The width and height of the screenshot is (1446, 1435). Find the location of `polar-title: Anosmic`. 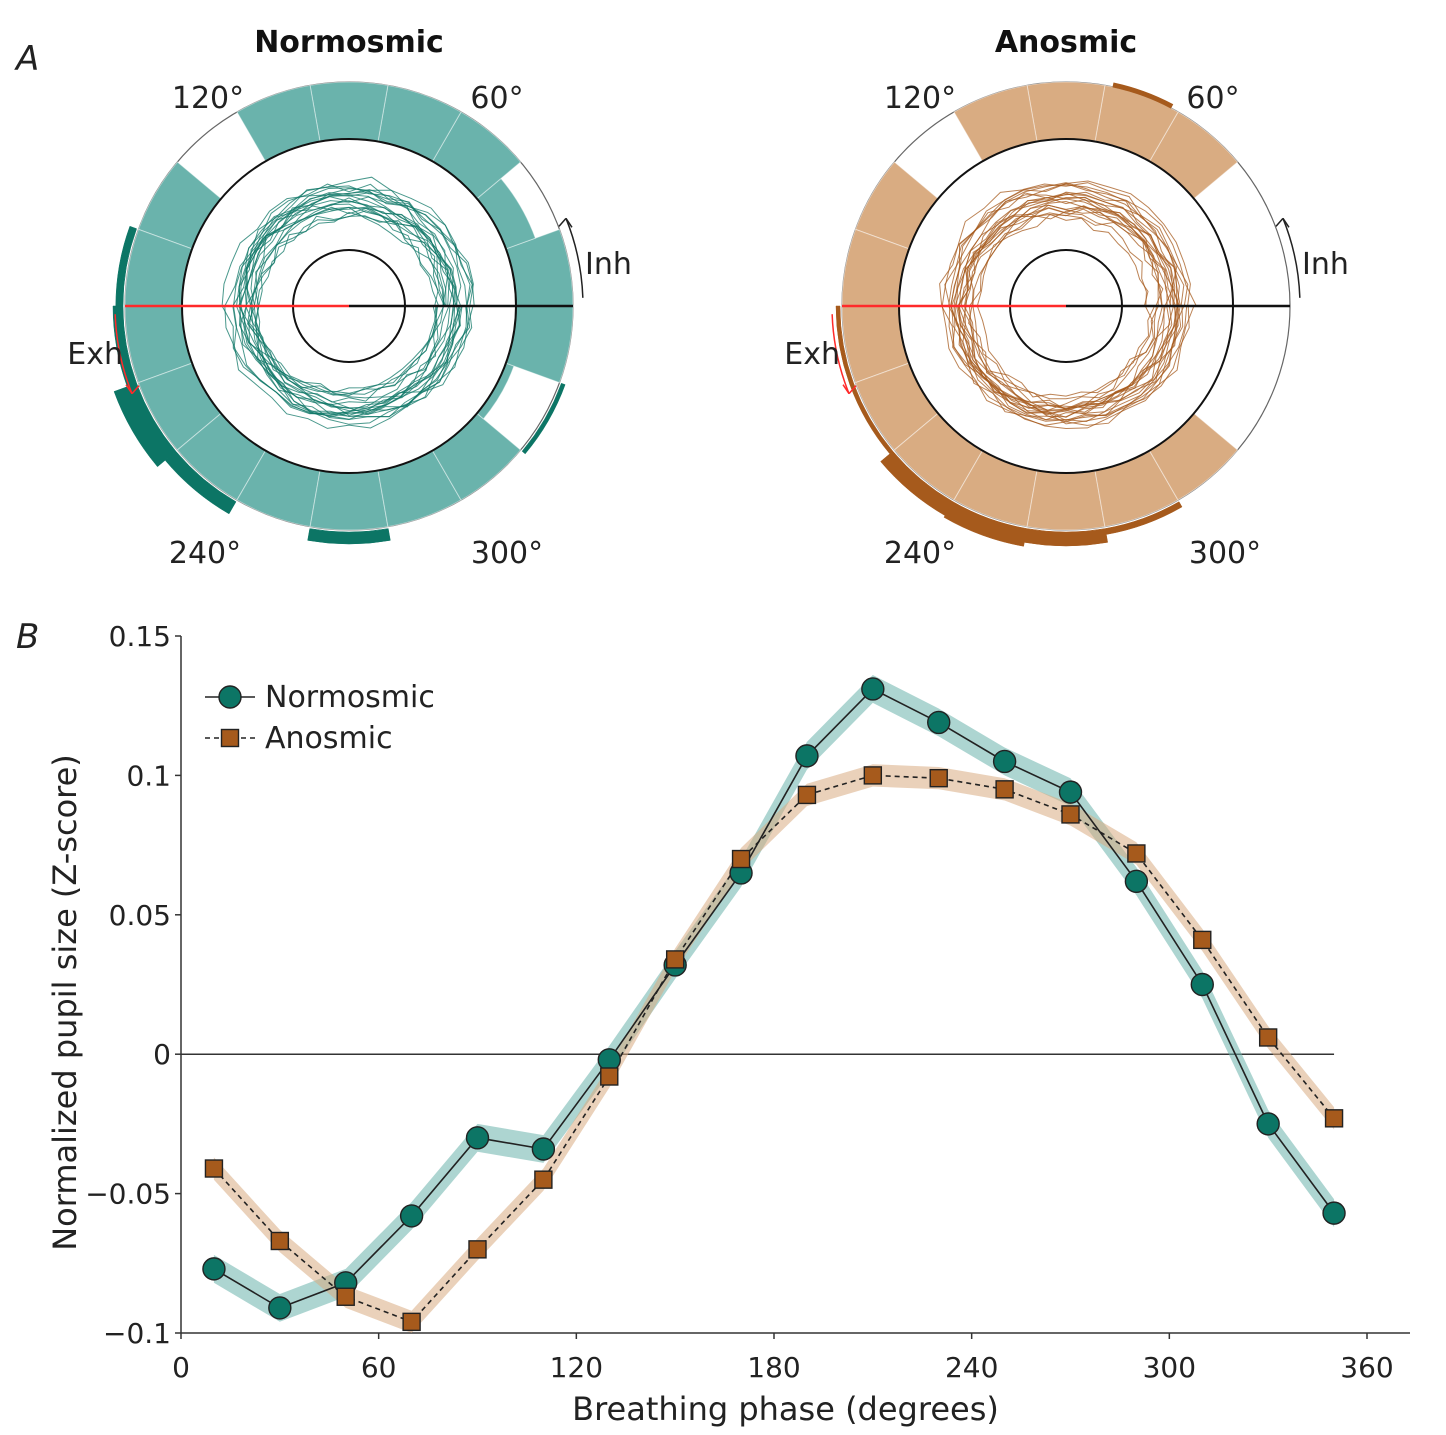

polar-title: Anosmic is located at coordinates (1066, 42).